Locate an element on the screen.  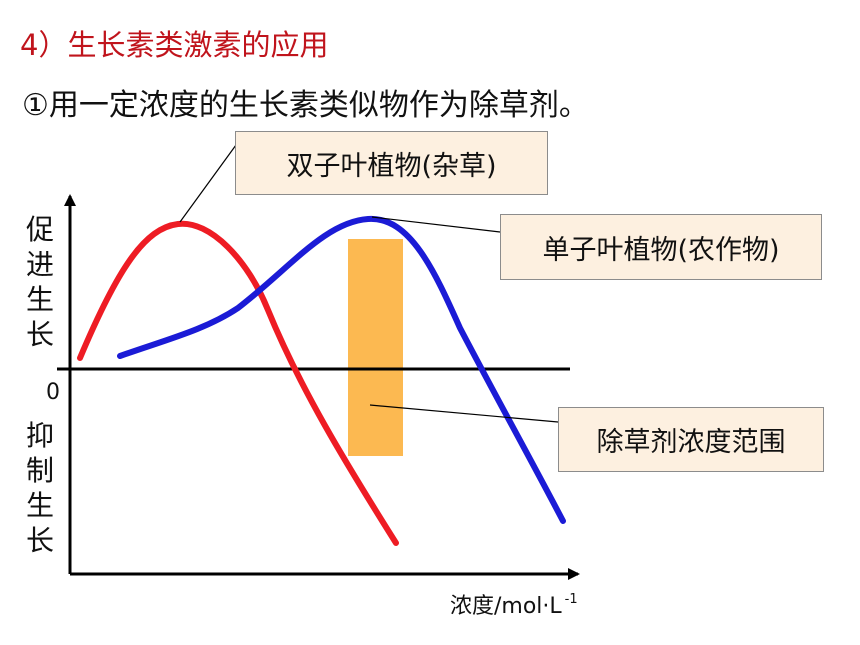
section-heading: 4）生长素类激素的应用 is located at coordinates (174, 45).